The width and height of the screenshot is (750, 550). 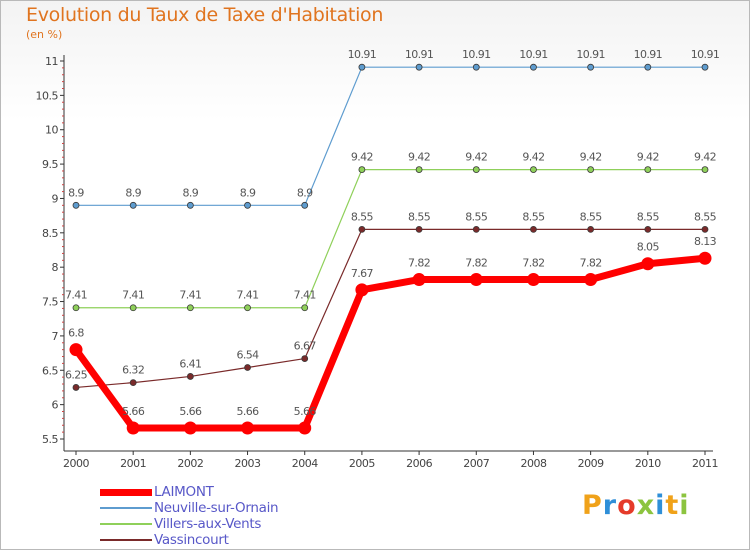 What do you see at coordinates (47, 95) in the screenshot?
I see `y-tick-label: 10.5` at bounding box center [47, 95].